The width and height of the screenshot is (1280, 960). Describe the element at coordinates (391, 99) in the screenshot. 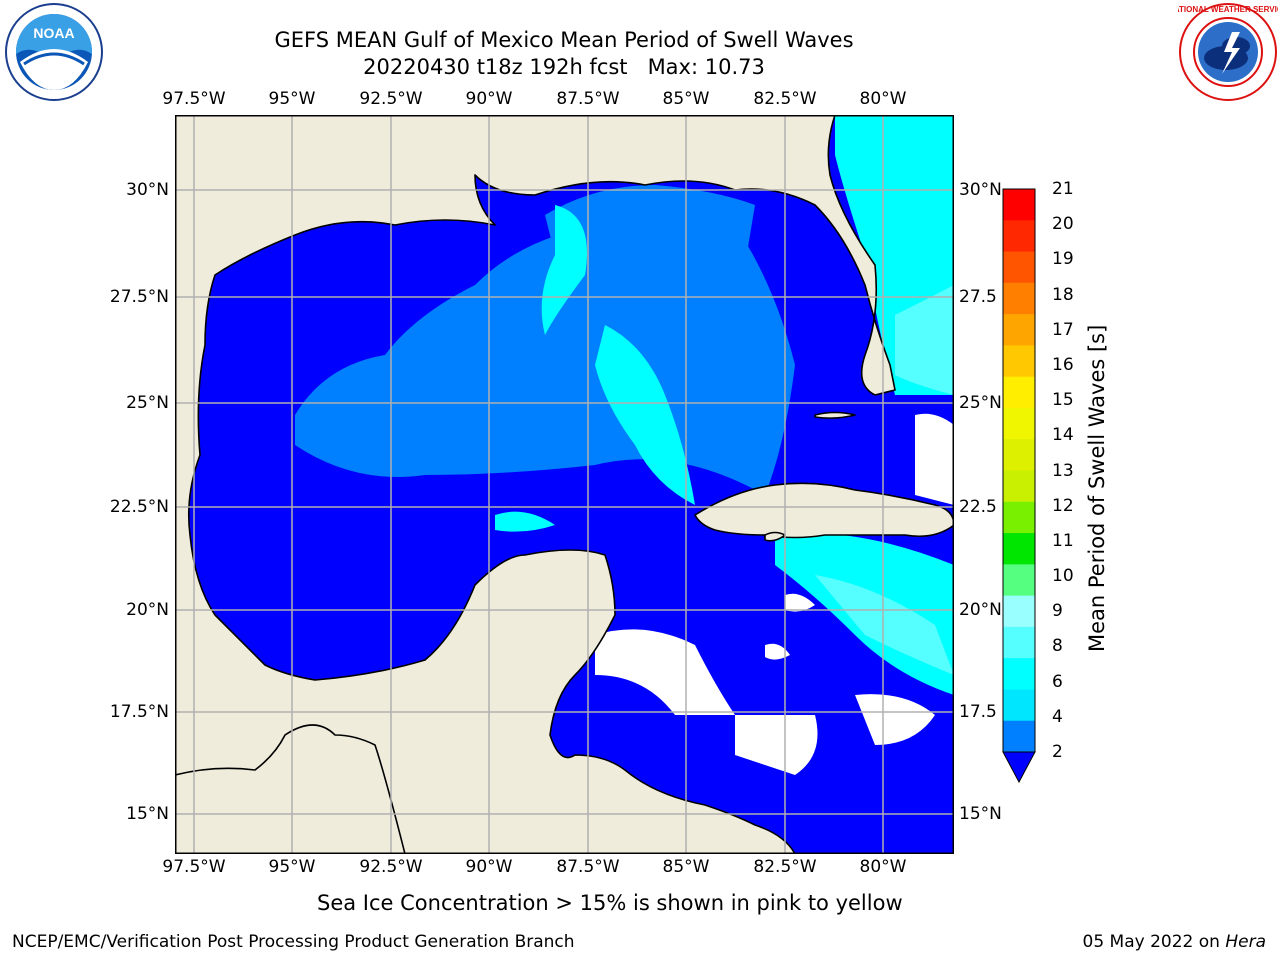

I see `lon-tick-top: 92.5°W` at that location.